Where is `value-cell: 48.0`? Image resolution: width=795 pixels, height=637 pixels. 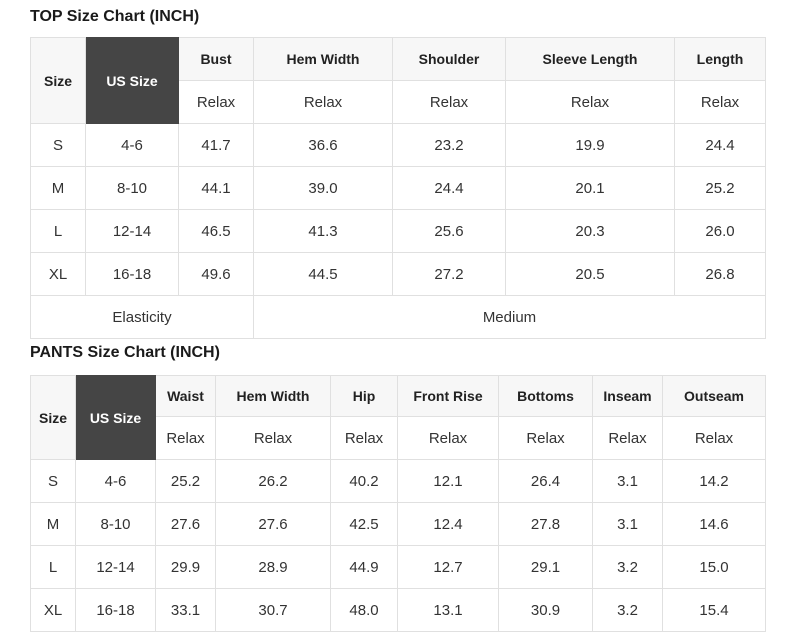
value-cell: 48.0 is located at coordinates (364, 610).